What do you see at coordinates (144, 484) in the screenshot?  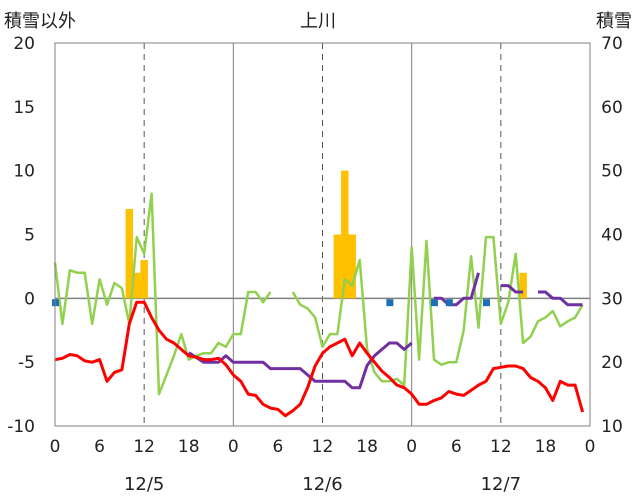 I see `date-label: 12/5` at bounding box center [144, 484].